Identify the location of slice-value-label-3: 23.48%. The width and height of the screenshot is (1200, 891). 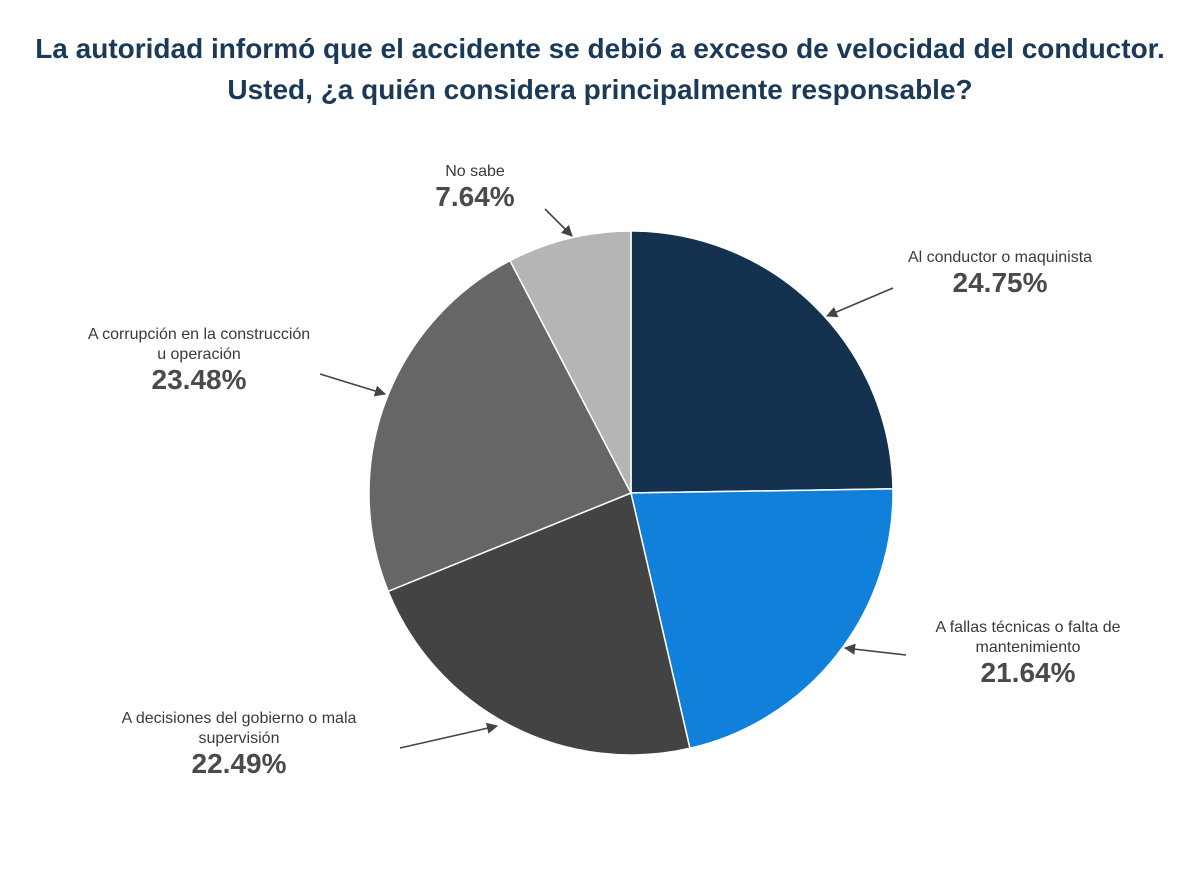
(199, 379).